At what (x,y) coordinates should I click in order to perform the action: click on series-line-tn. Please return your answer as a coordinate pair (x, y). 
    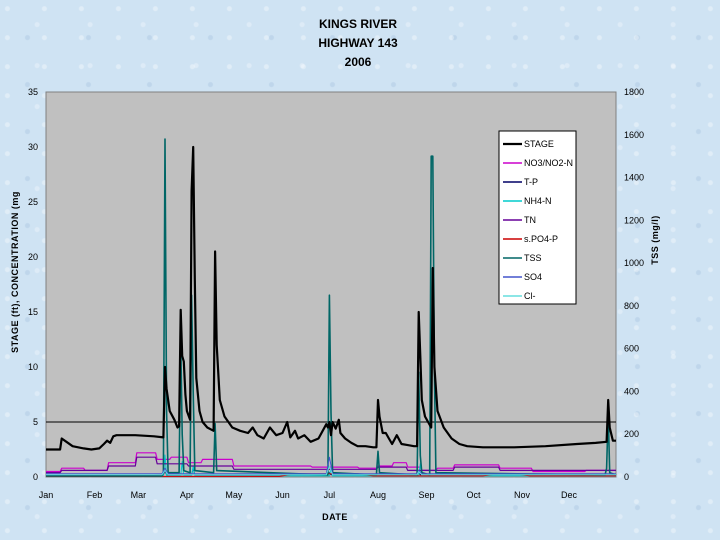
    Looking at the image, I should click on (331, 465).